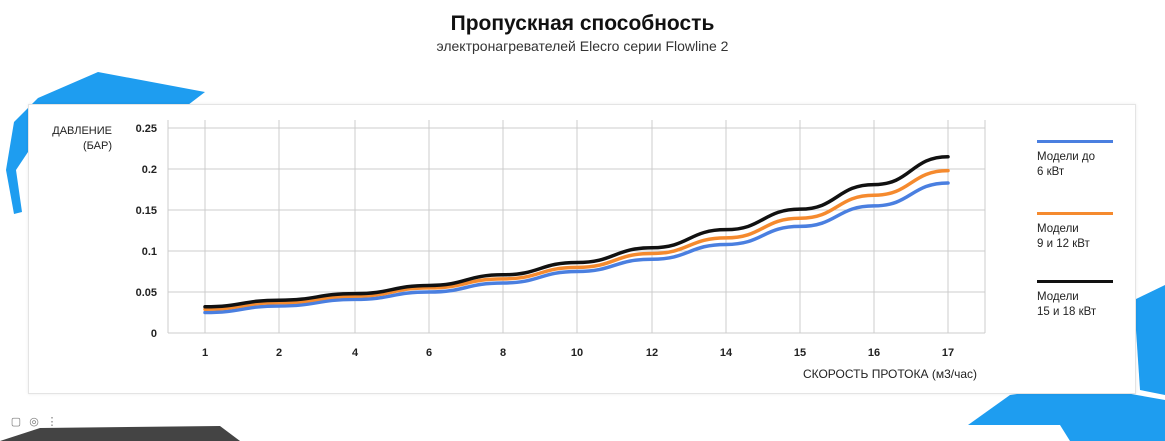 The width and height of the screenshot is (1165, 441). What do you see at coordinates (205, 353) in the screenshot?
I see `x-tick-label: 1` at bounding box center [205, 353].